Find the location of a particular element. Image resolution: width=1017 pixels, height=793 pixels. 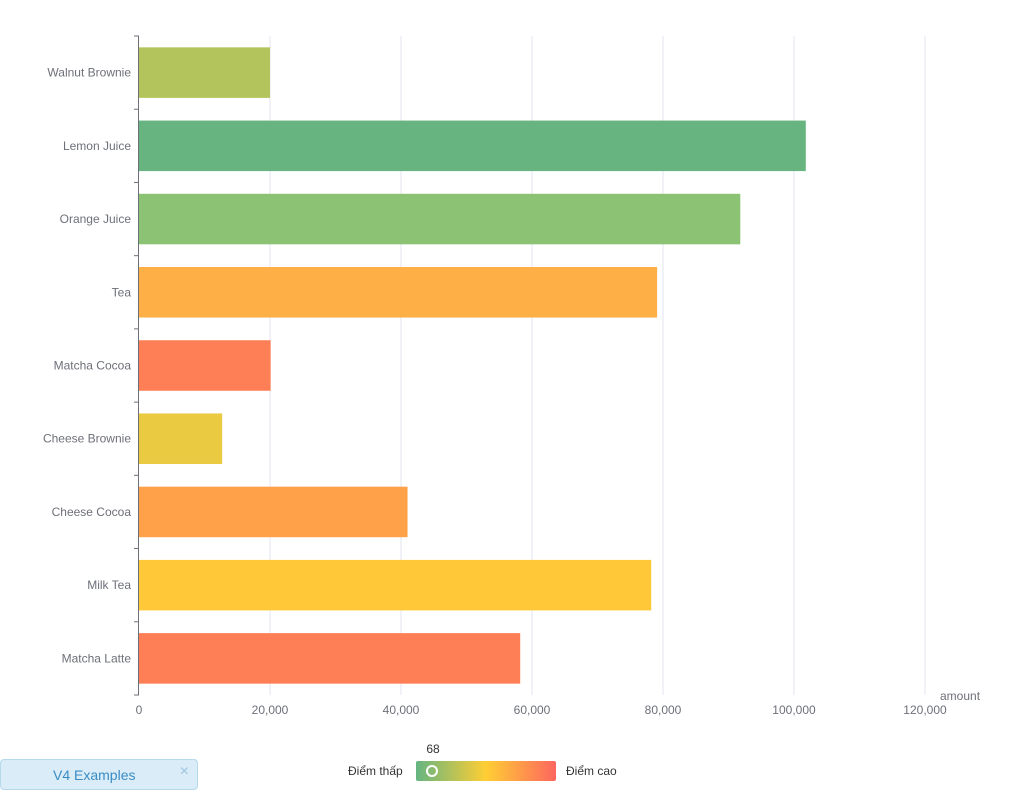

x-tick-label: 80,000 is located at coordinates (663, 710).